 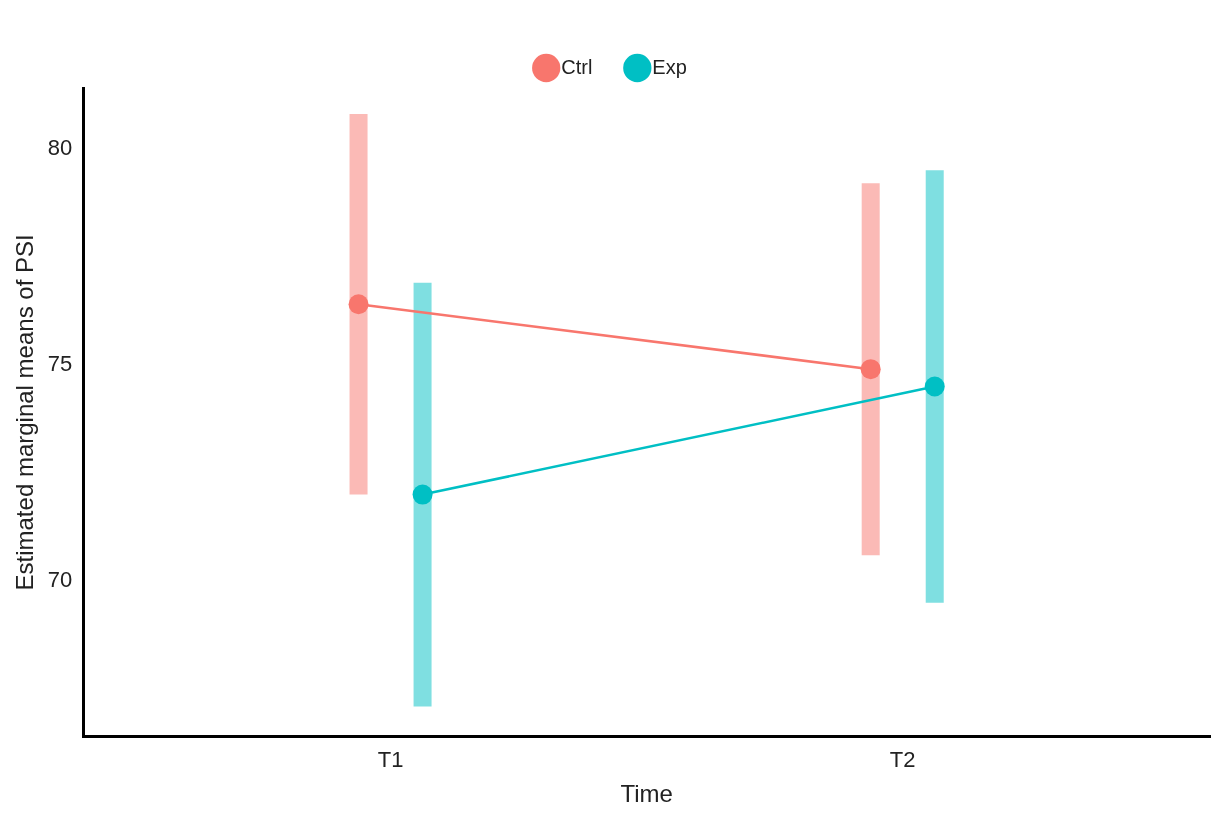 What do you see at coordinates (25, 412) in the screenshot?
I see `y-axis-title: Estimated marginal means of PSI` at bounding box center [25, 412].